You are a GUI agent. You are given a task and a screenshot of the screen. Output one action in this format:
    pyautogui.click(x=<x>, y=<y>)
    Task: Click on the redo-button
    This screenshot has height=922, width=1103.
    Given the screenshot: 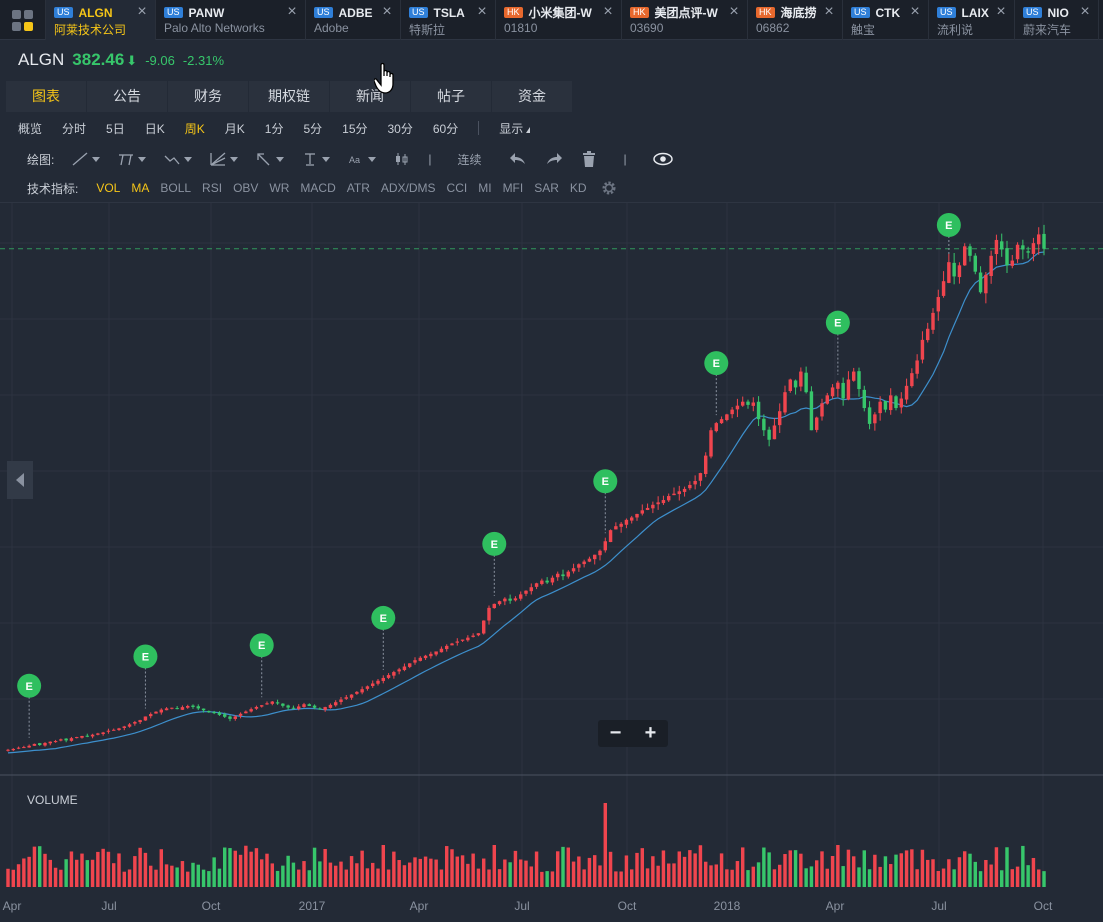 What is the action you would take?
    pyautogui.click(x=554, y=159)
    